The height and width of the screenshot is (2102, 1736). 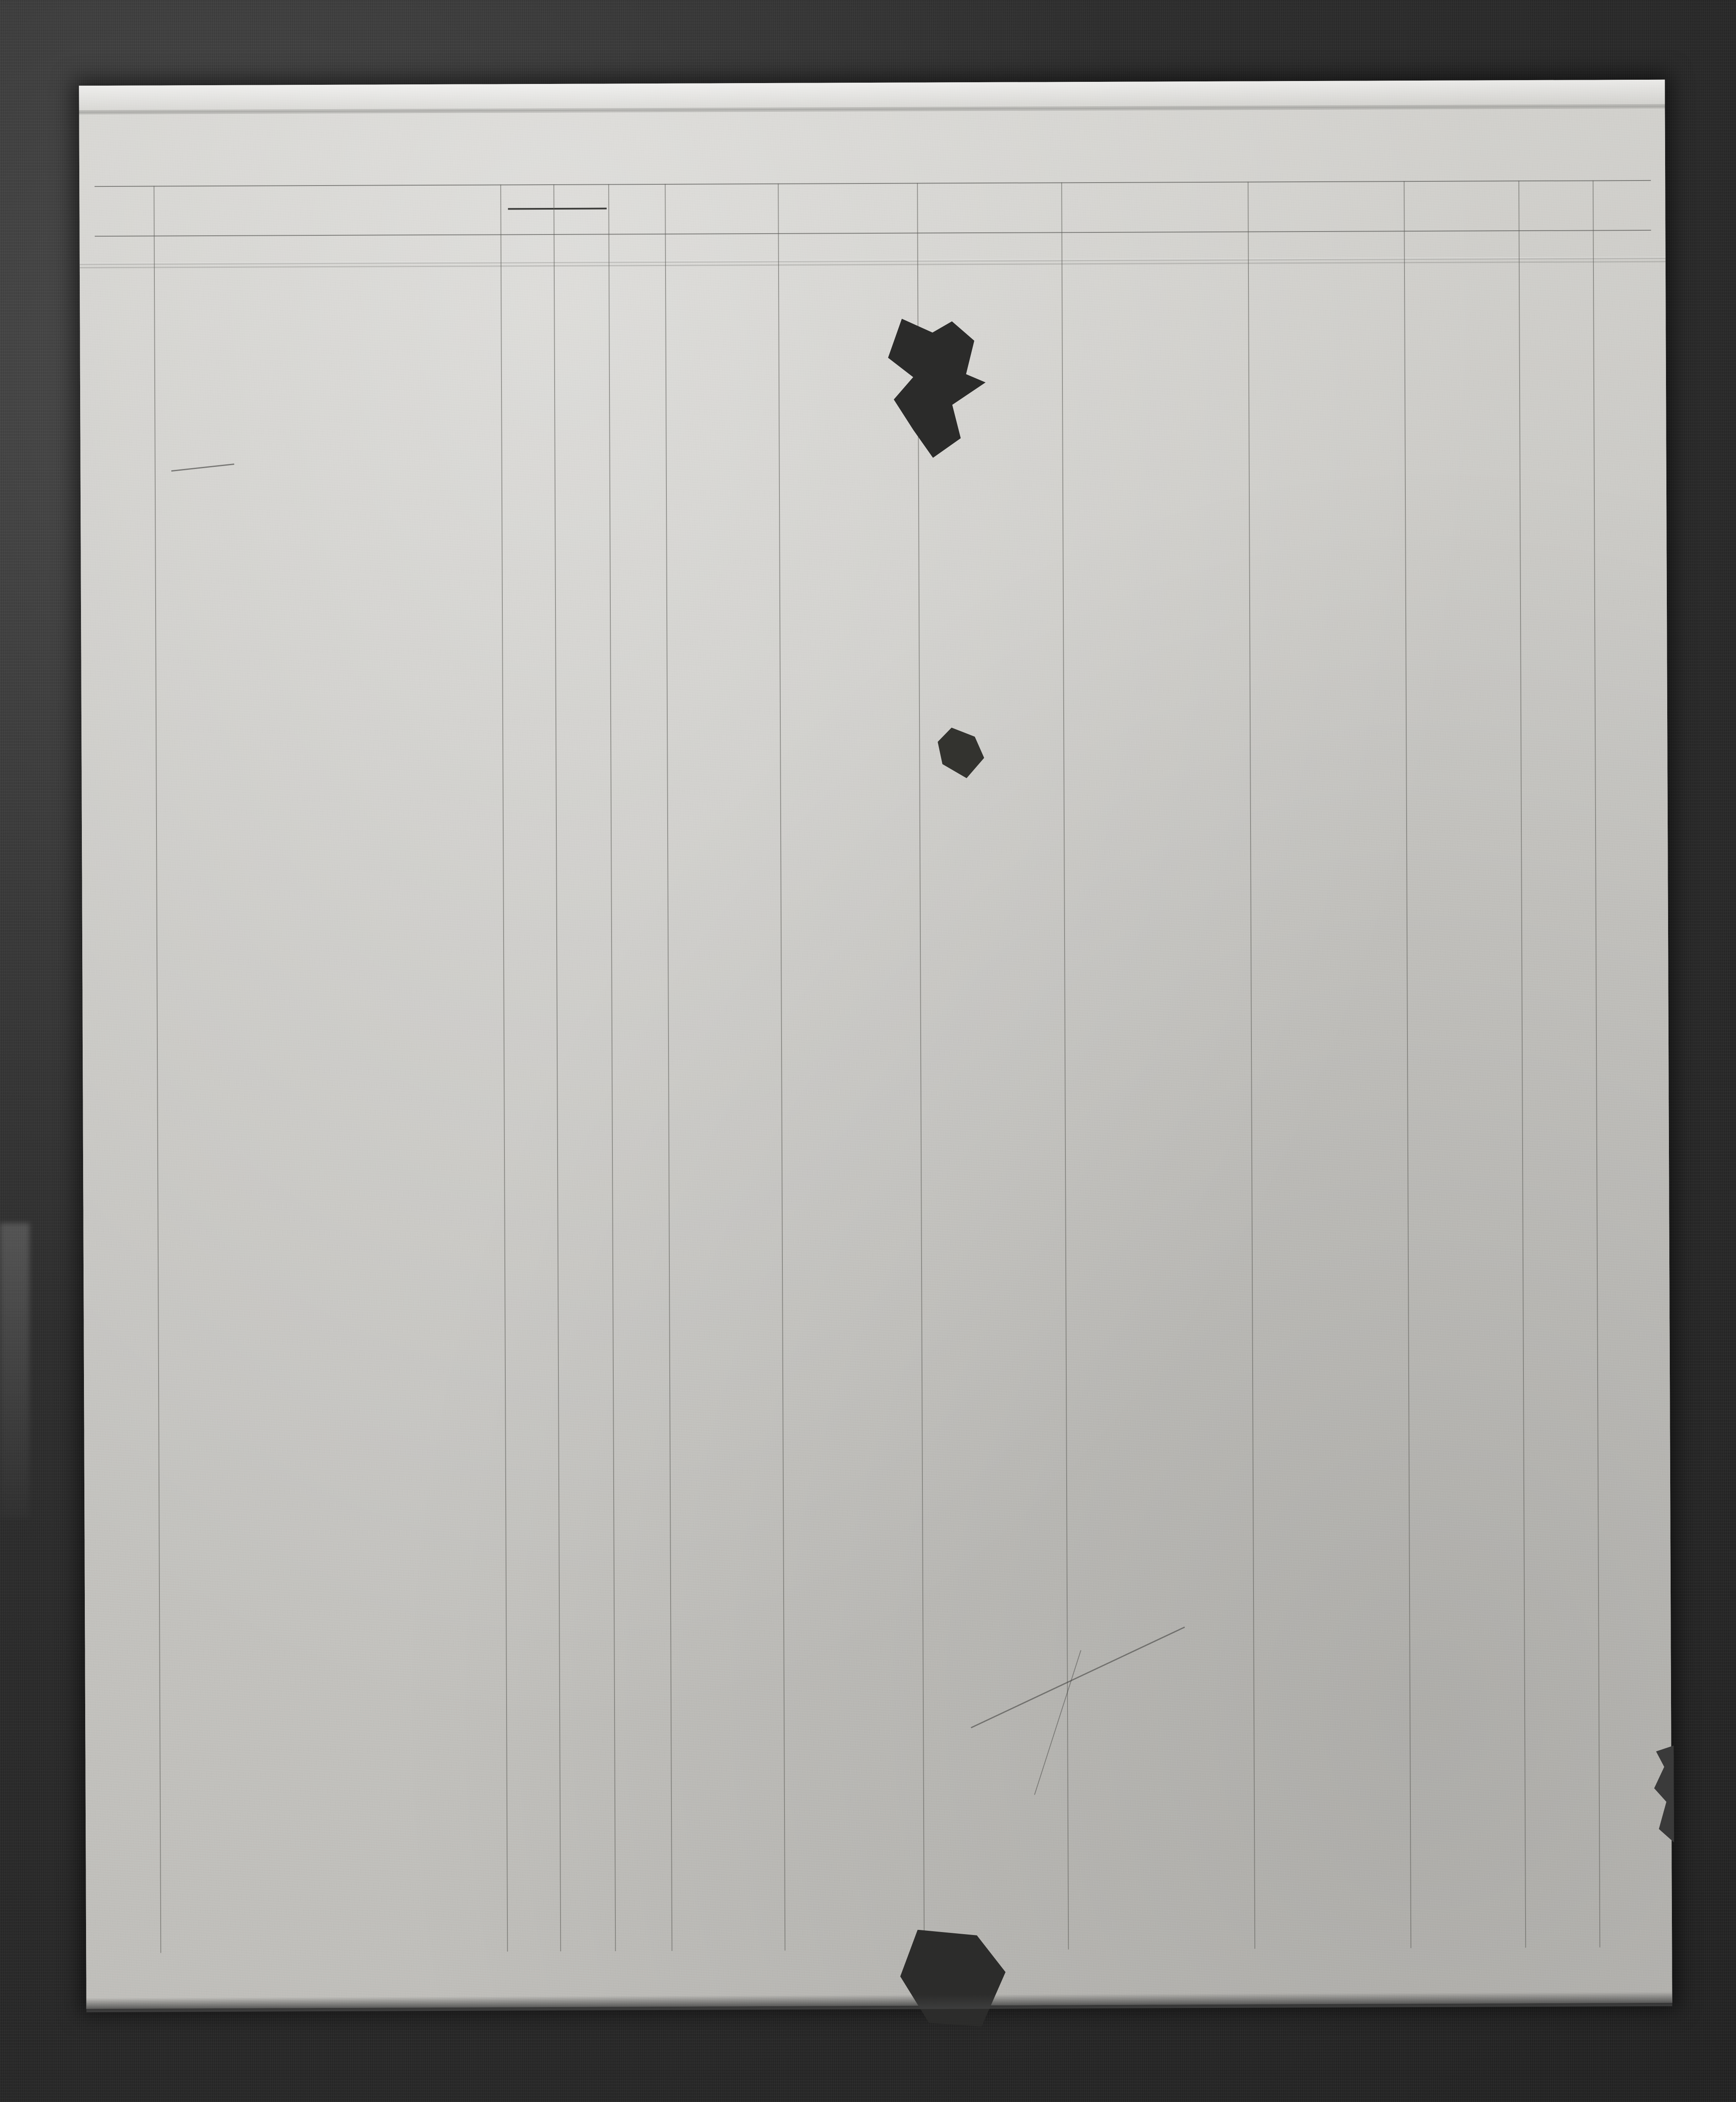 I want to click on column-header-citizens, so click(x=1461, y=198).